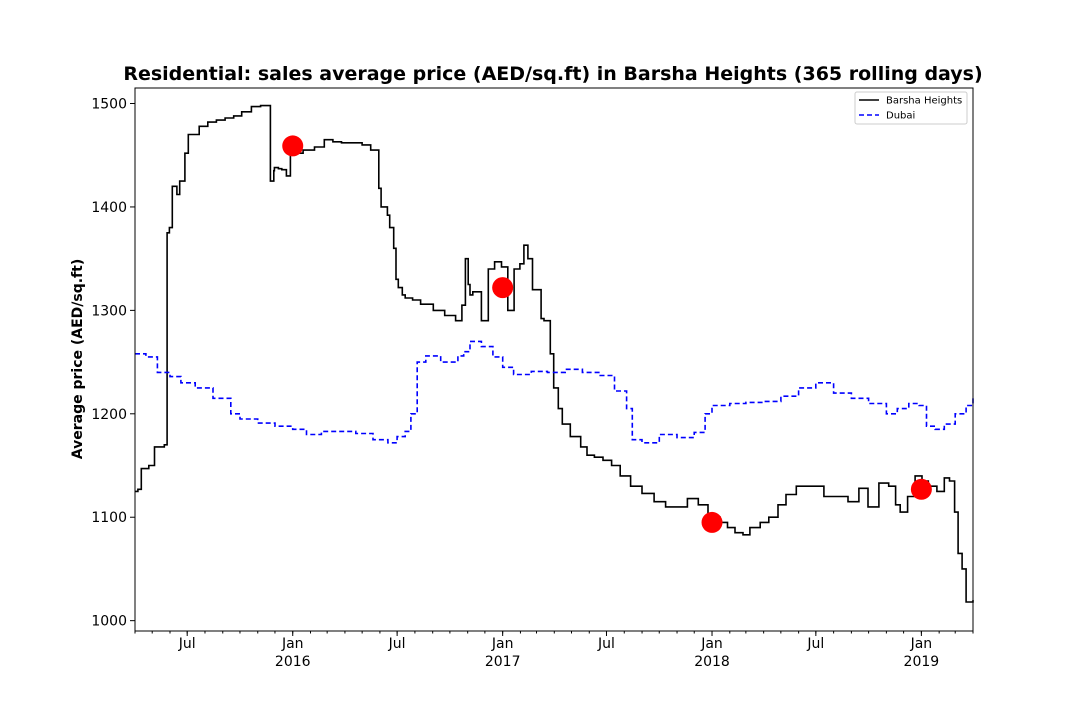 This screenshot has width=1080, height=720. What do you see at coordinates (712, 662) in the screenshot?
I see `x-tick-year-label: 2018` at bounding box center [712, 662].